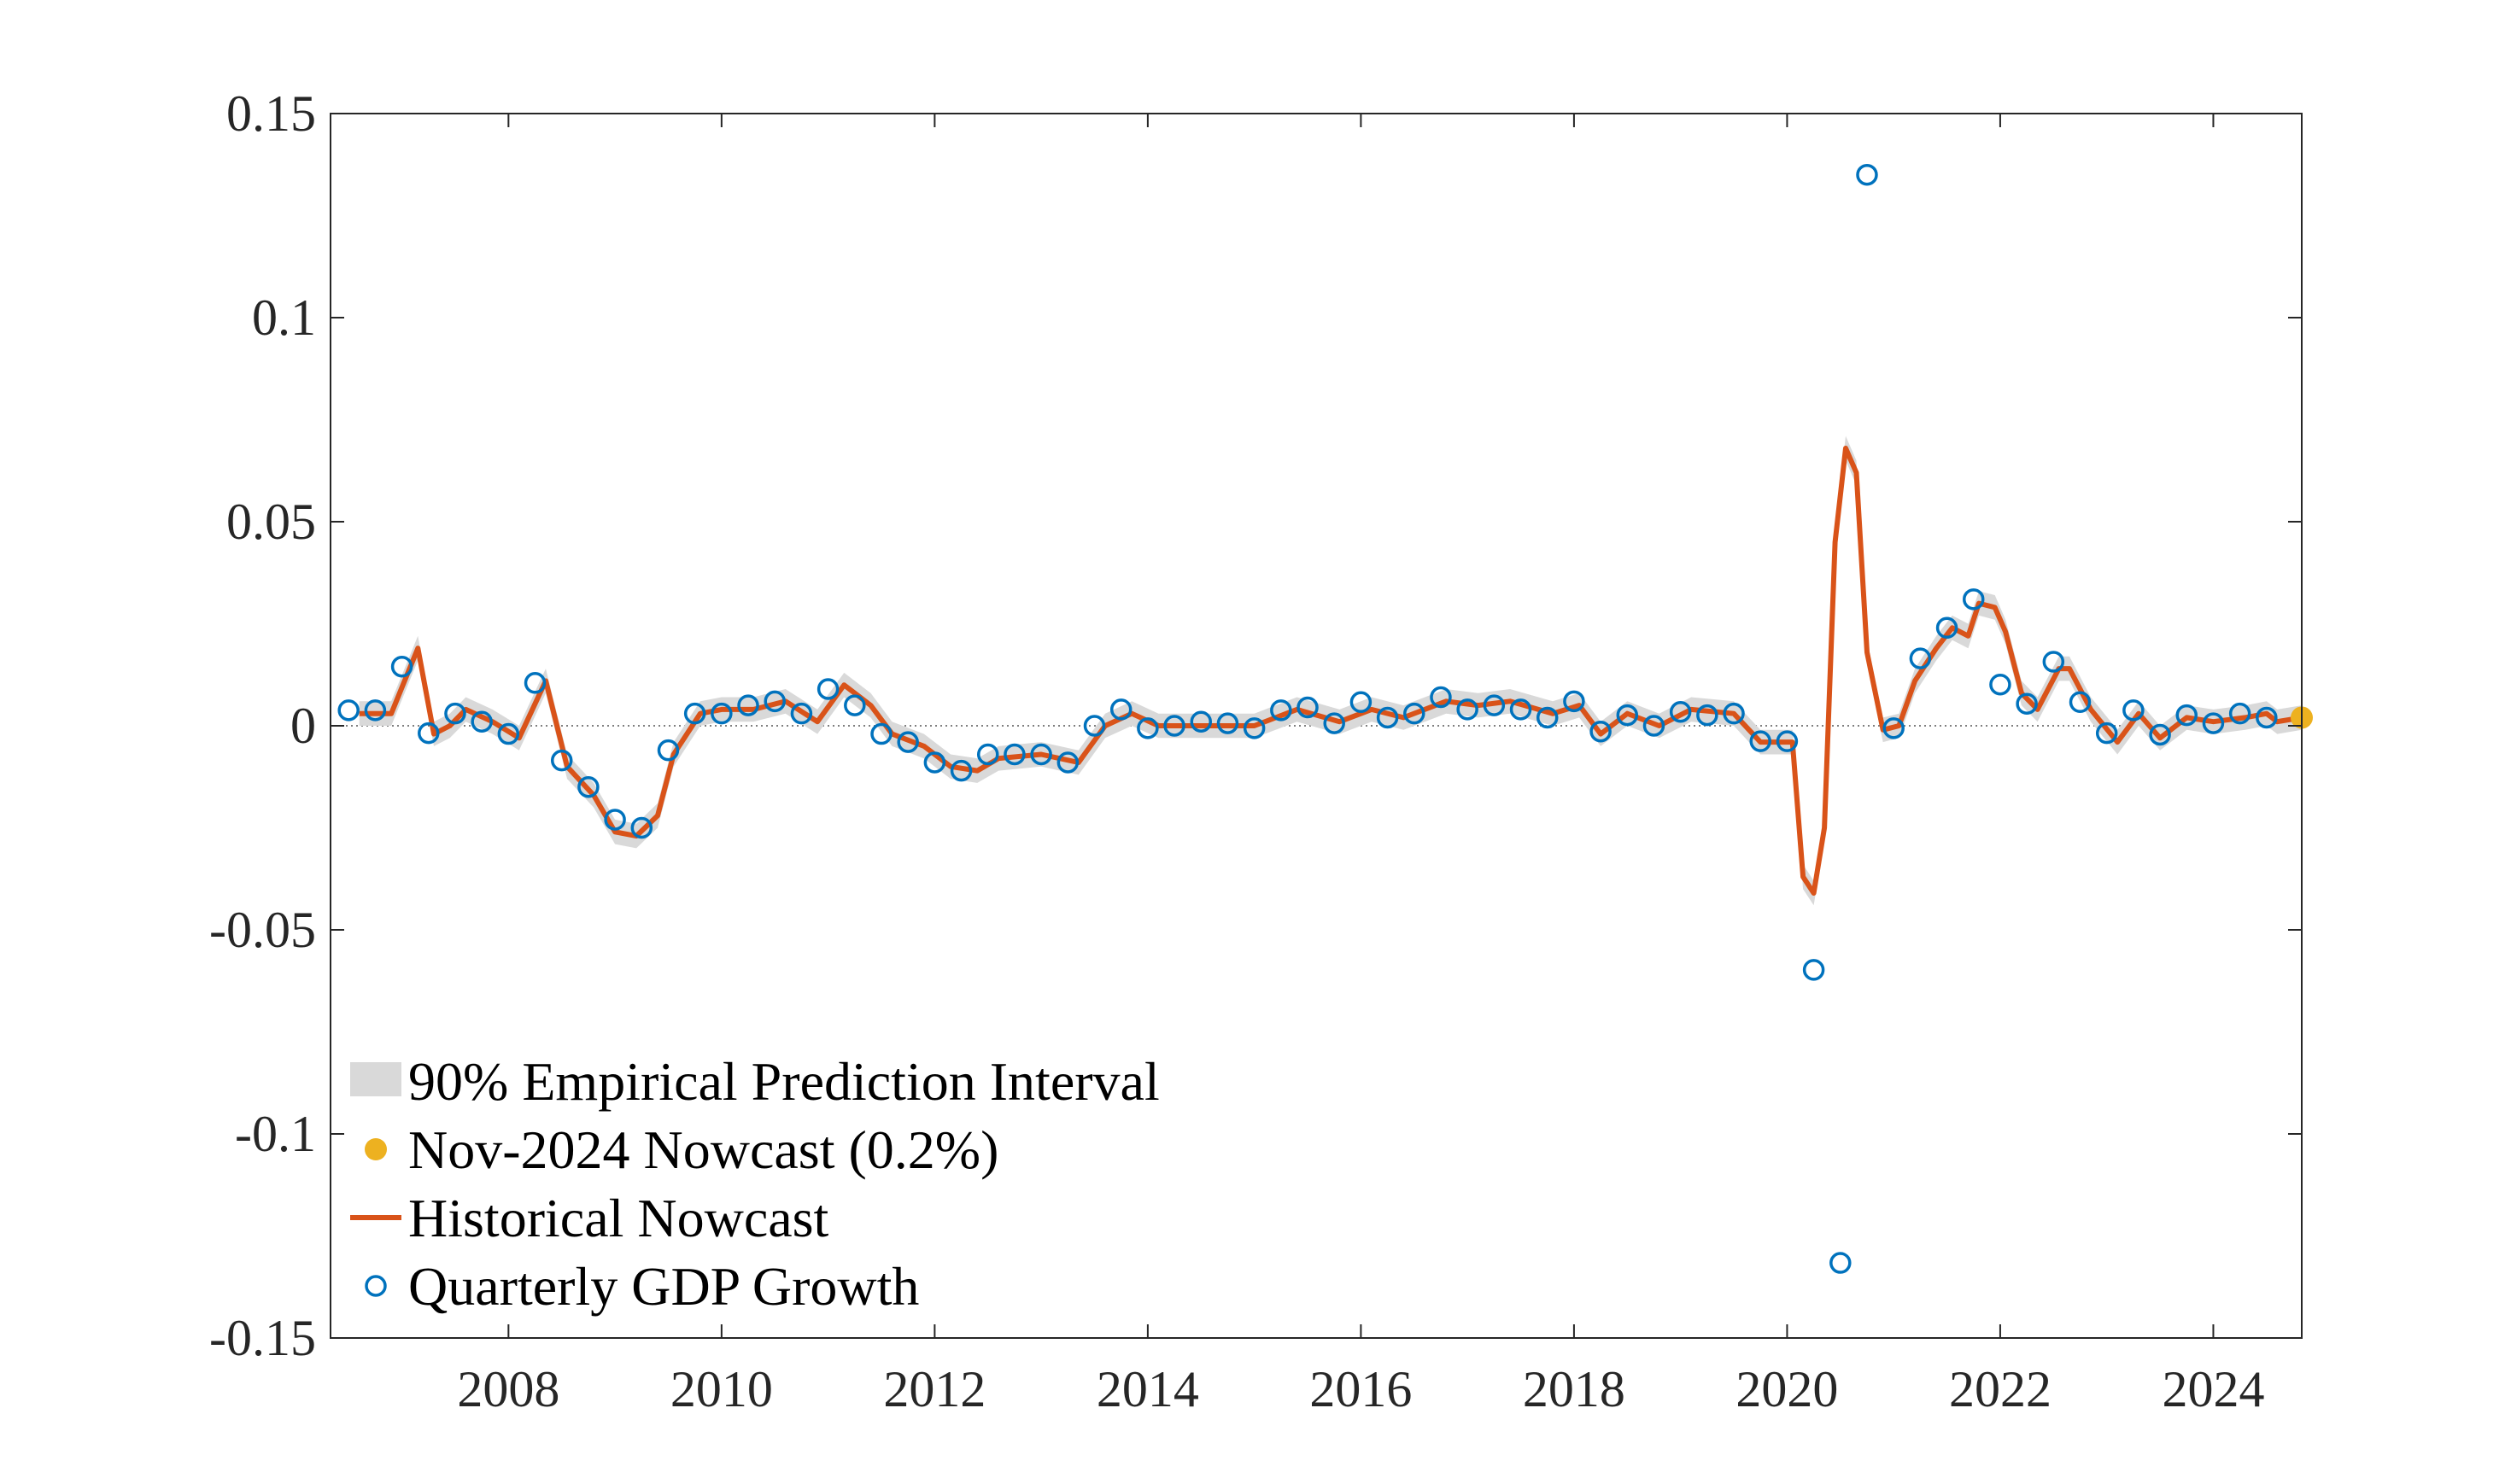 The height and width of the screenshot is (1484, 2511). What do you see at coordinates (1361, 1389) in the screenshot?
I see `x-tick-label: 2016` at bounding box center [1361, 1389].